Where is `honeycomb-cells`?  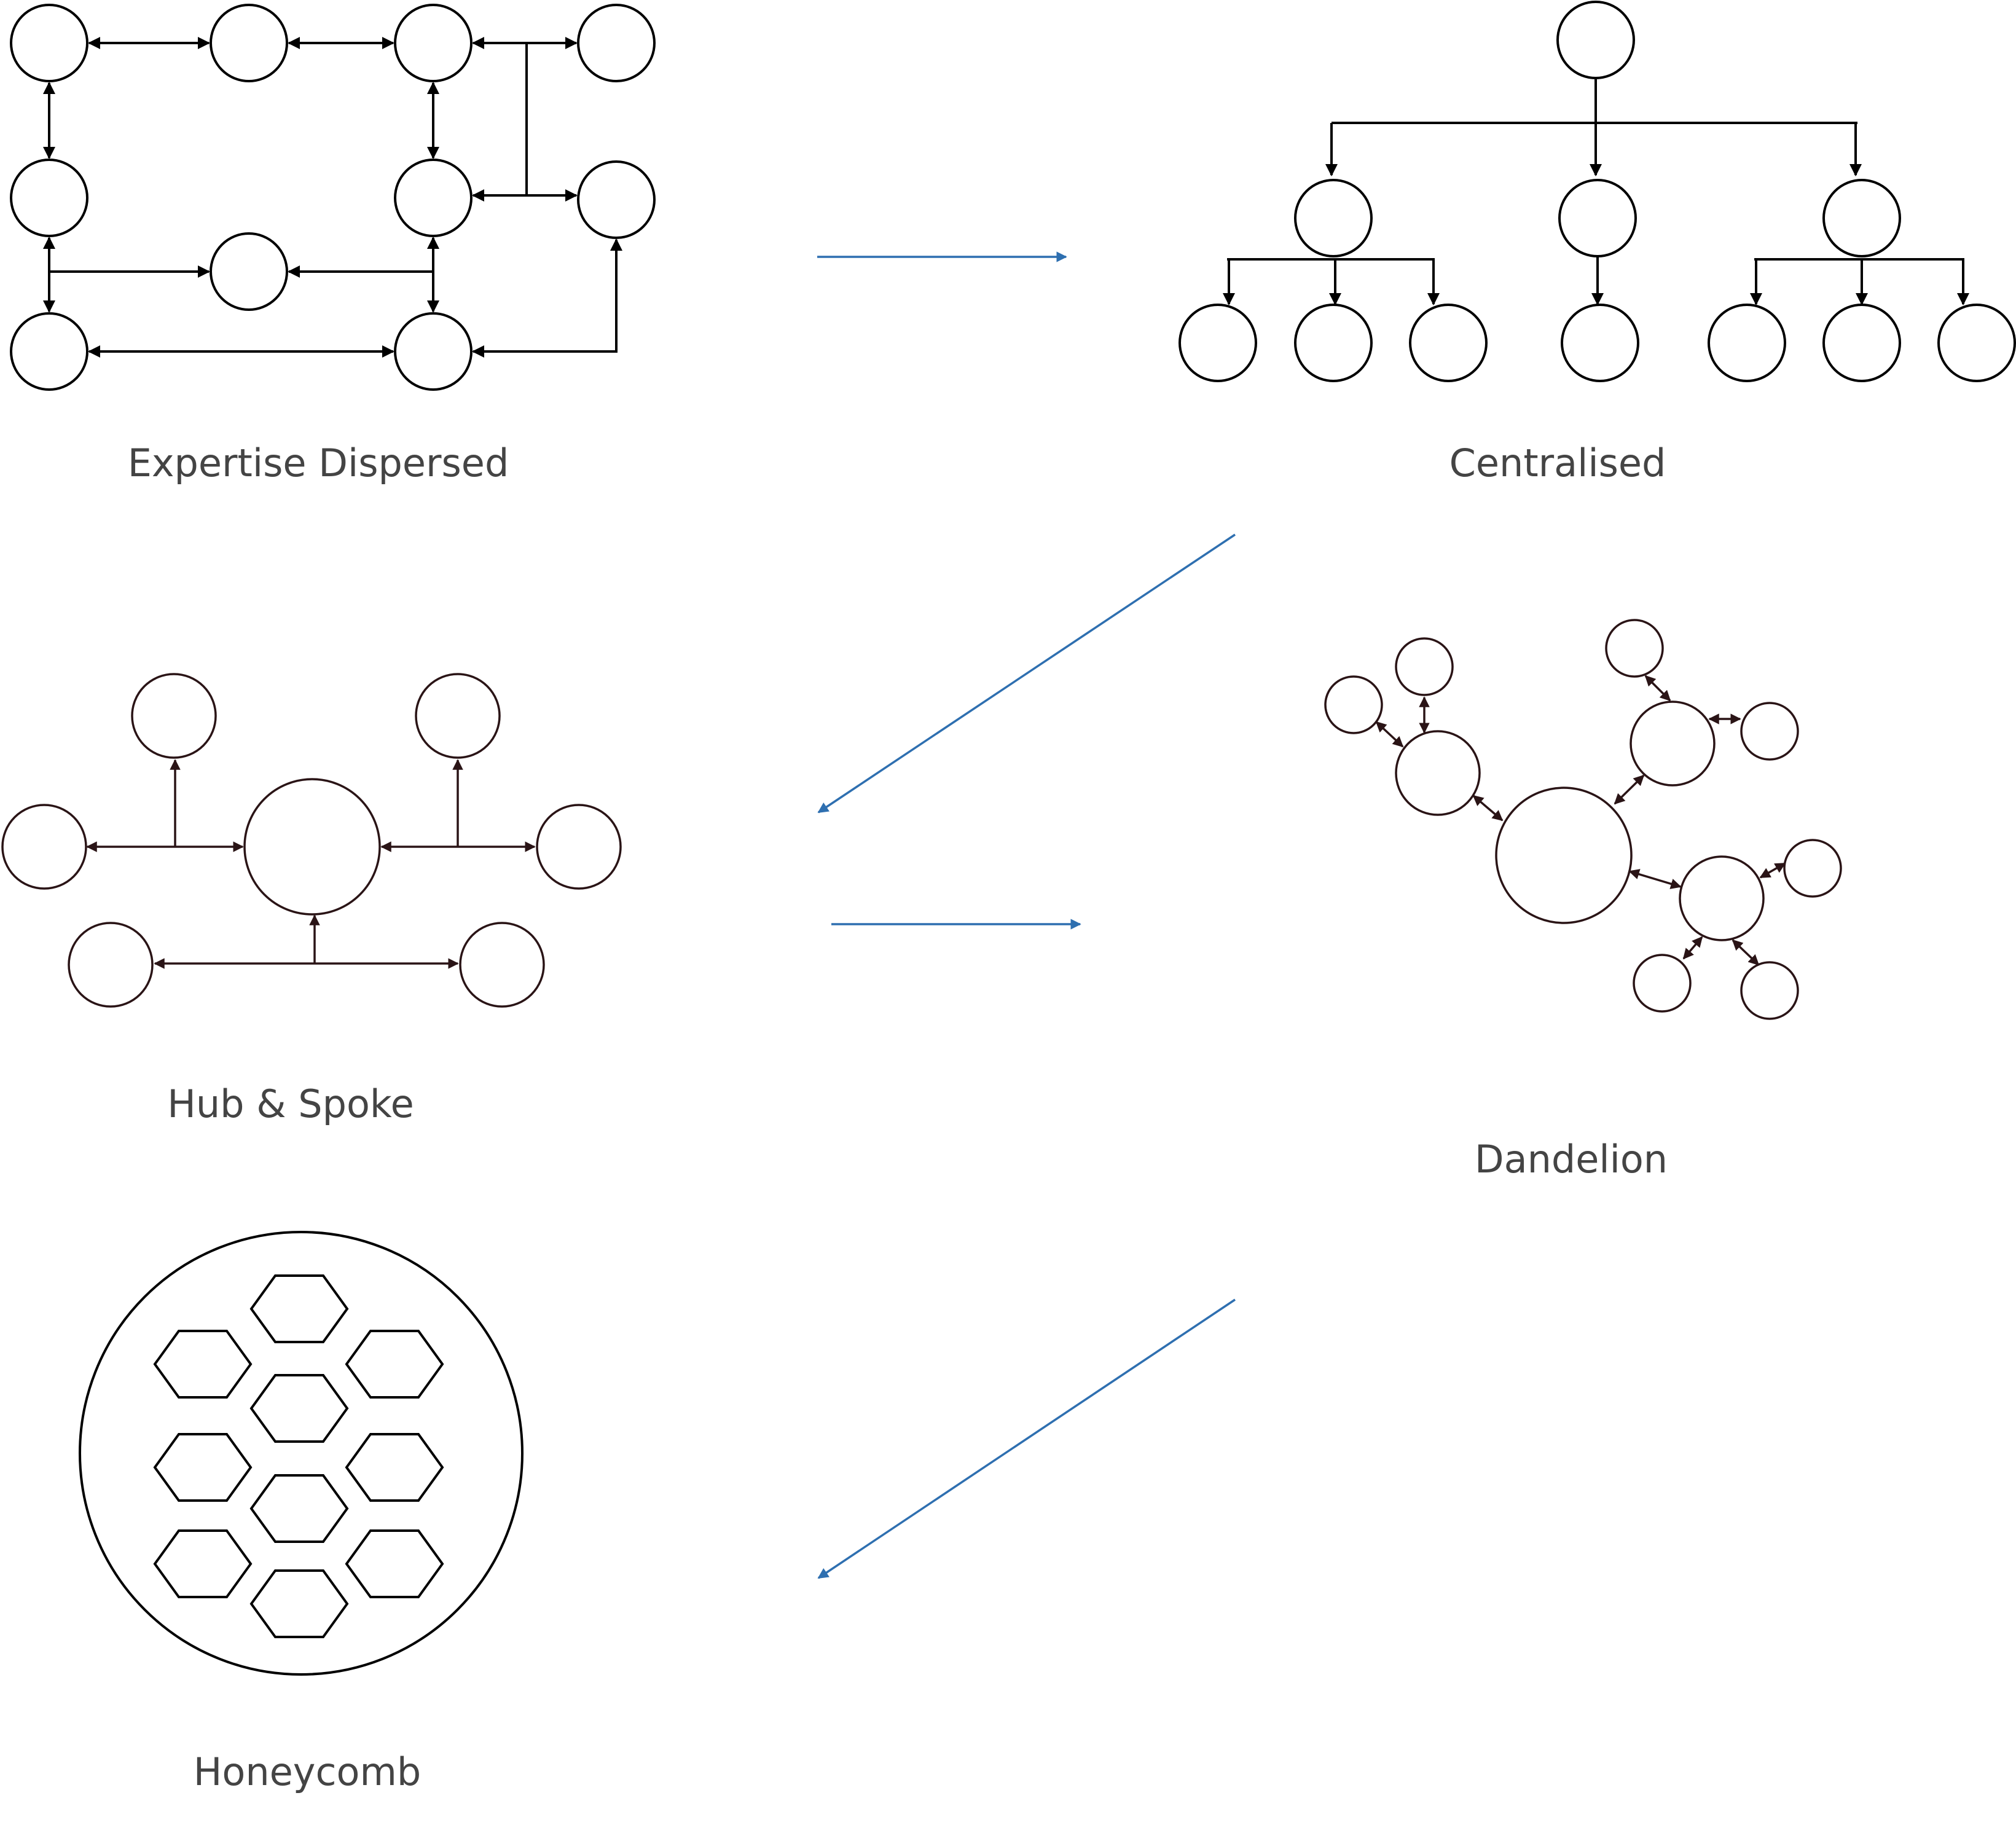 honeycomb-cells is located at coordinates (298, 1456).